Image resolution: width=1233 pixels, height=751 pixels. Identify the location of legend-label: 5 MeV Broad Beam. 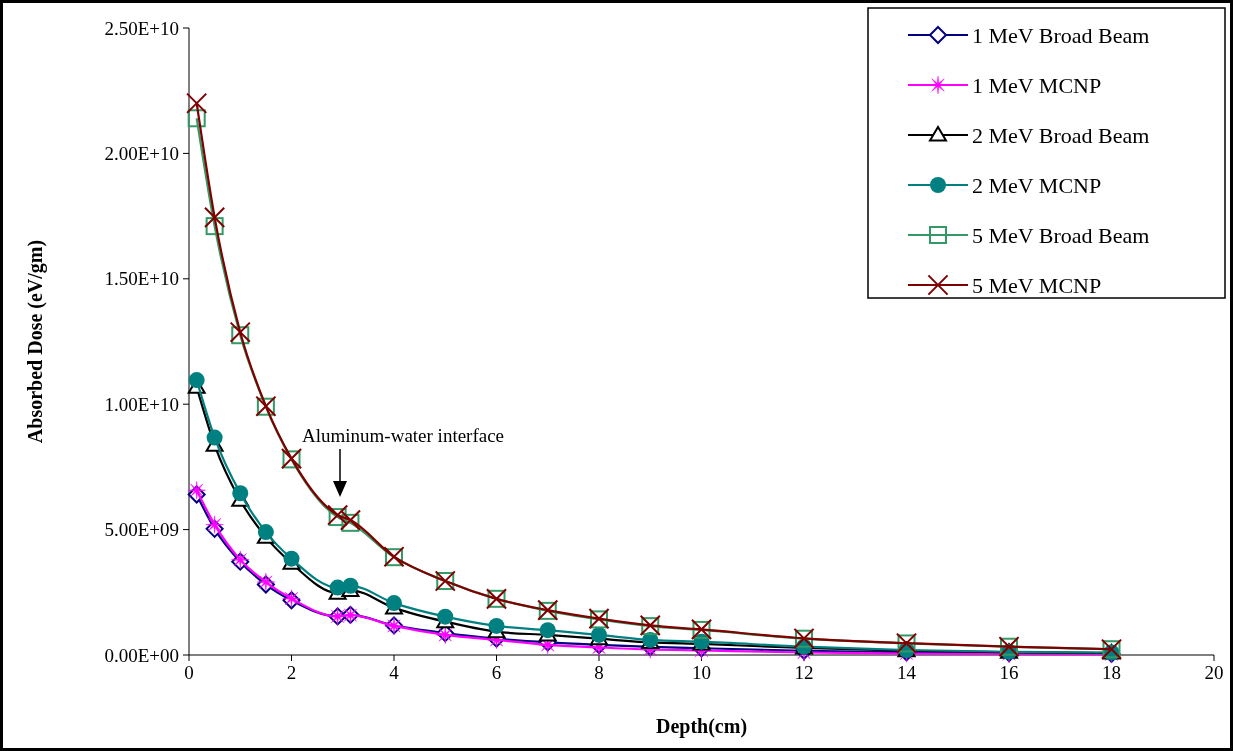
(1061, 235).